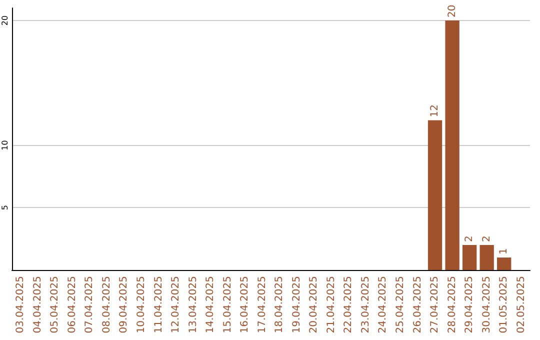 The height and width of the screenshot is (340, 540). What do you see at coordinates (486, 305) in the screenshot?
I see `x-tick-label: 30.04.2025` at bounding box center [486, 305].